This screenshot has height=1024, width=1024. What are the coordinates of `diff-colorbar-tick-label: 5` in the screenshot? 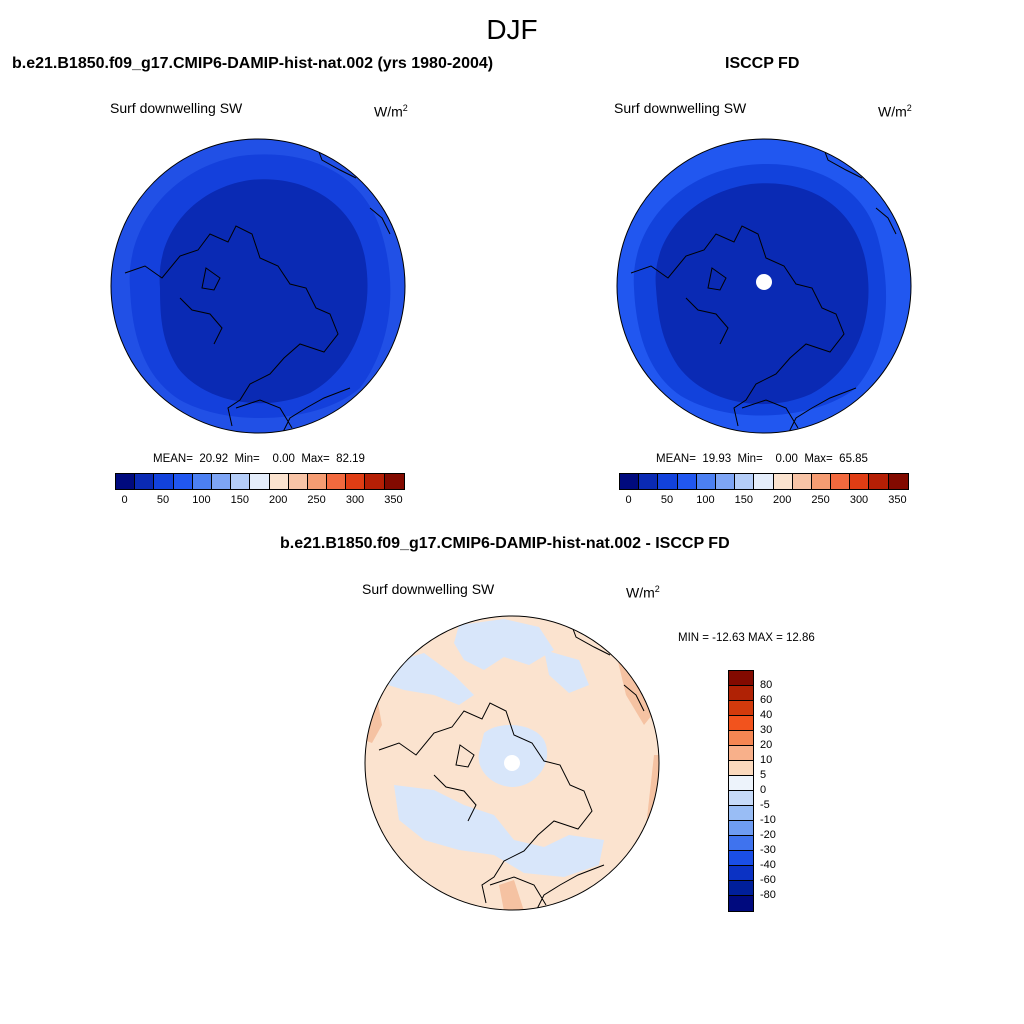 It's located at (763, 775).